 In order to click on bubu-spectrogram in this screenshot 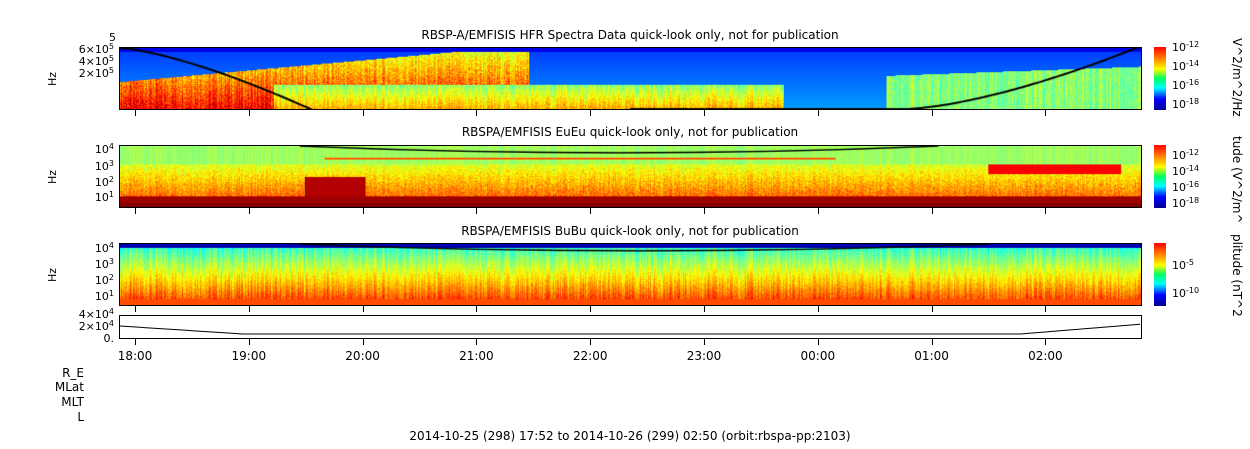, I will do `click(630, 274)`.